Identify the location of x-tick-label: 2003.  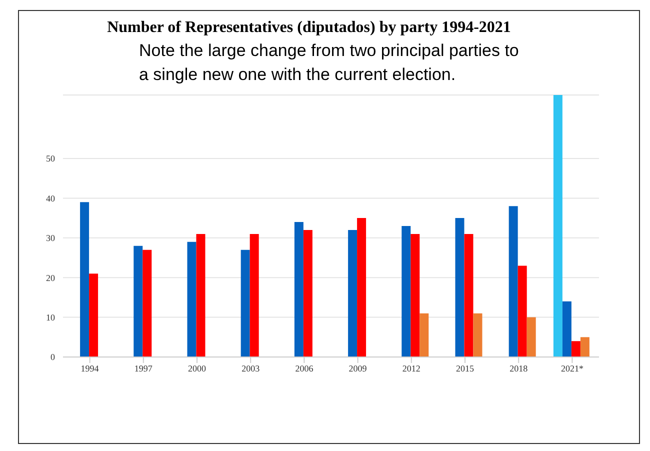
(251, 368).